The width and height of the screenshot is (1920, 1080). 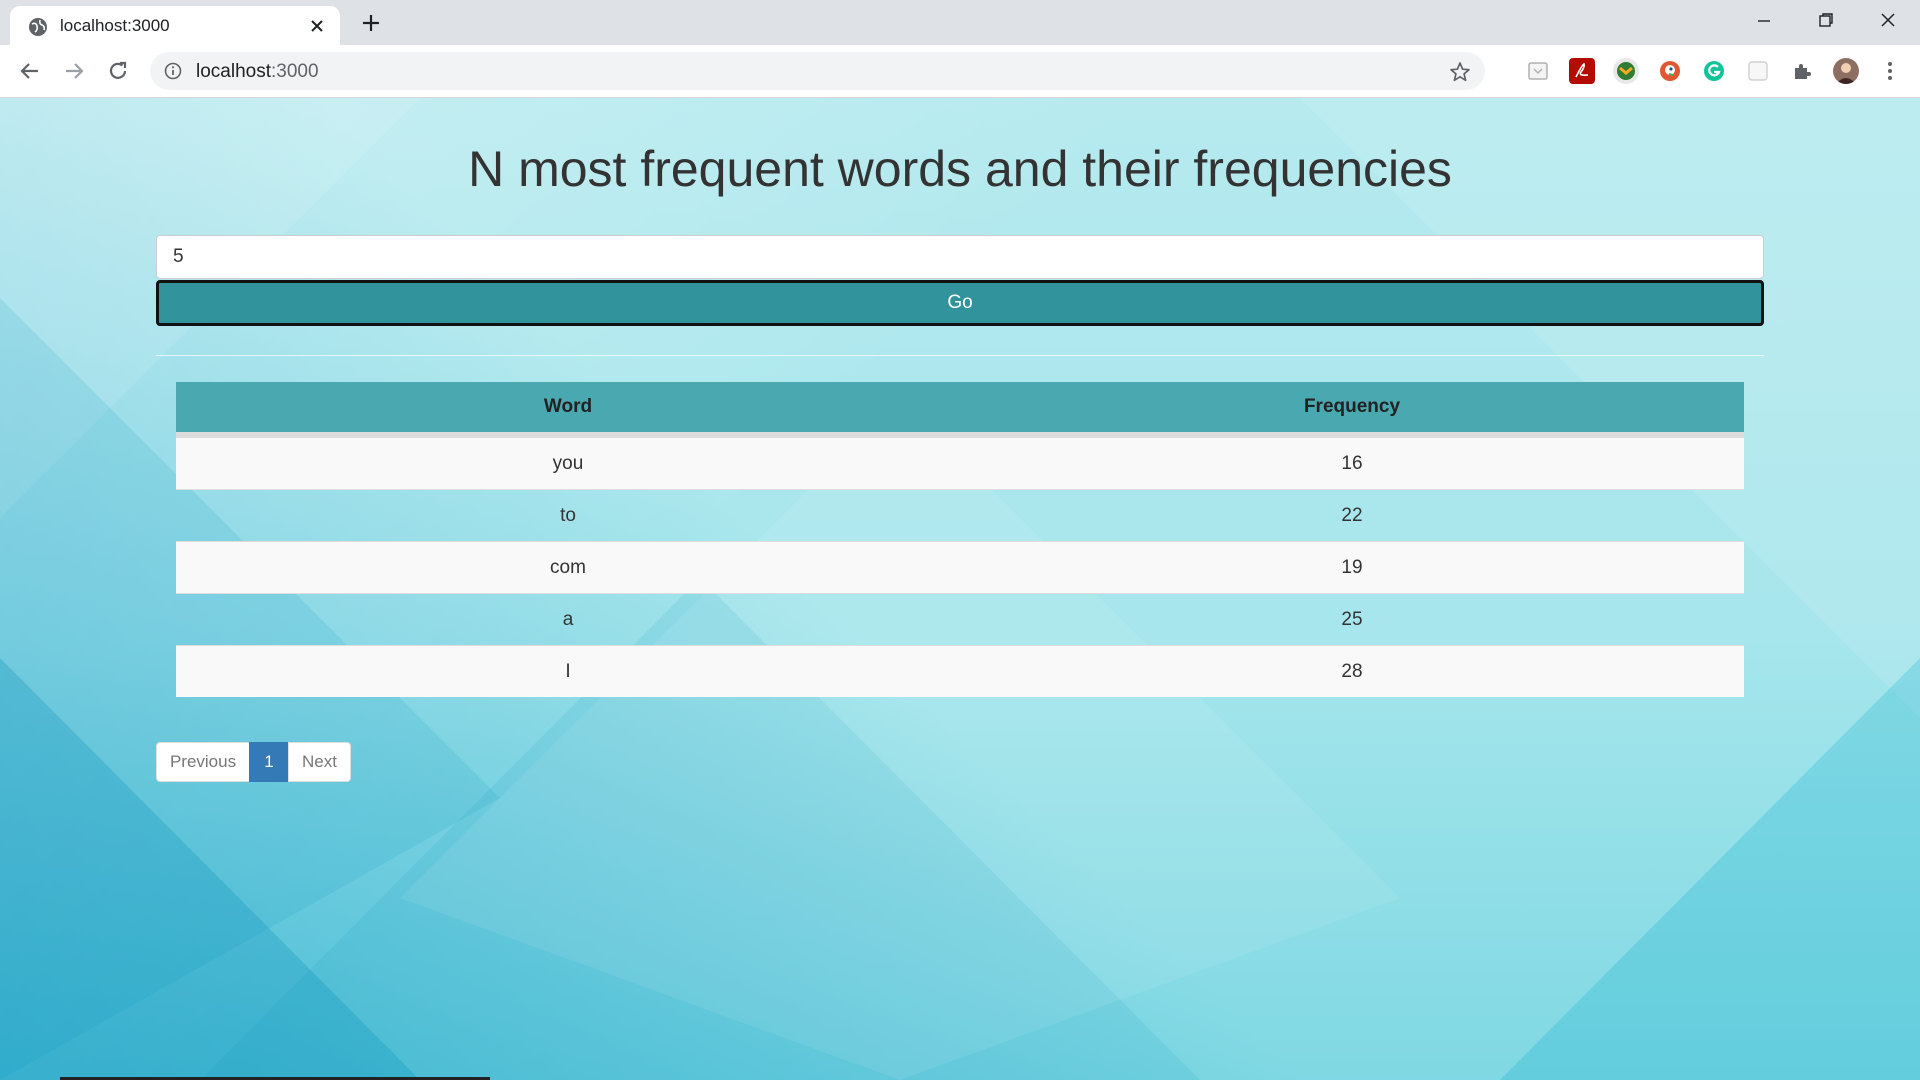 What do you see at coordinates (1352, 619) in the screenshot?
I see `frequency-cell: 25` at bounding box center [1352, 619].